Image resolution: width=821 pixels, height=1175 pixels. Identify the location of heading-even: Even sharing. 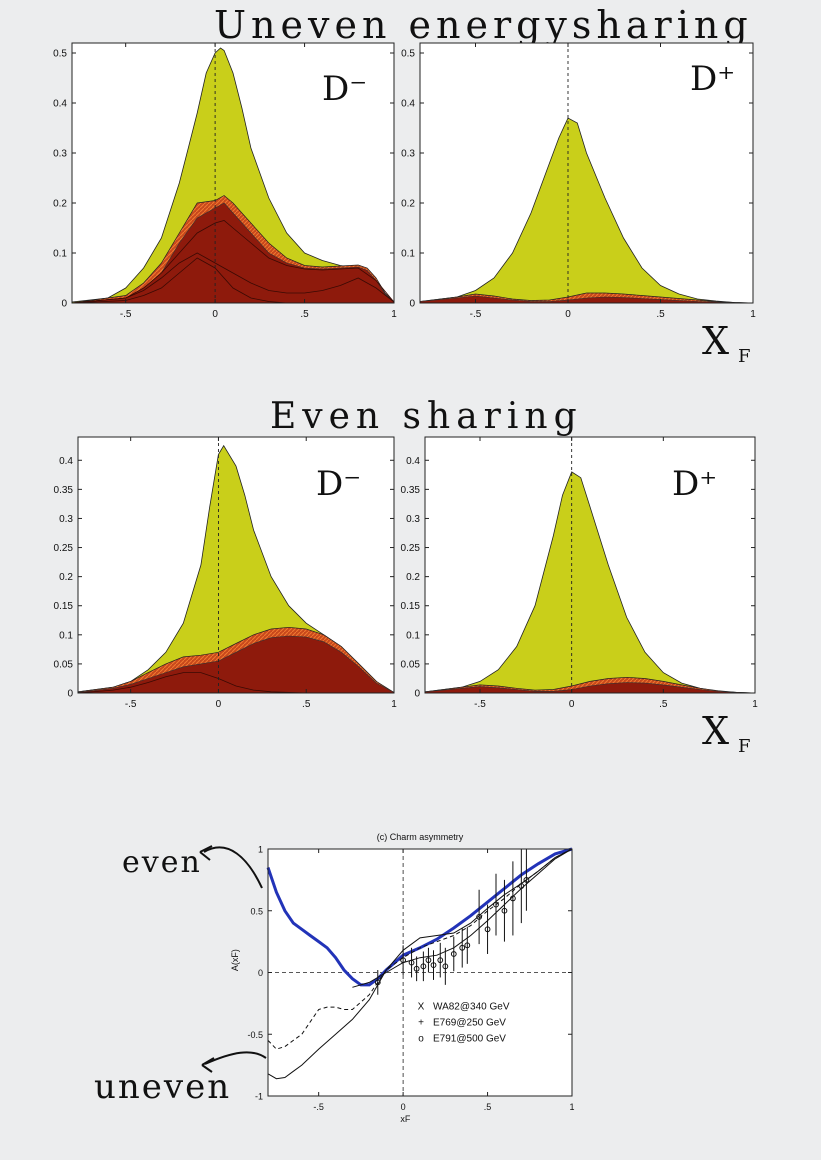
(426, 416).